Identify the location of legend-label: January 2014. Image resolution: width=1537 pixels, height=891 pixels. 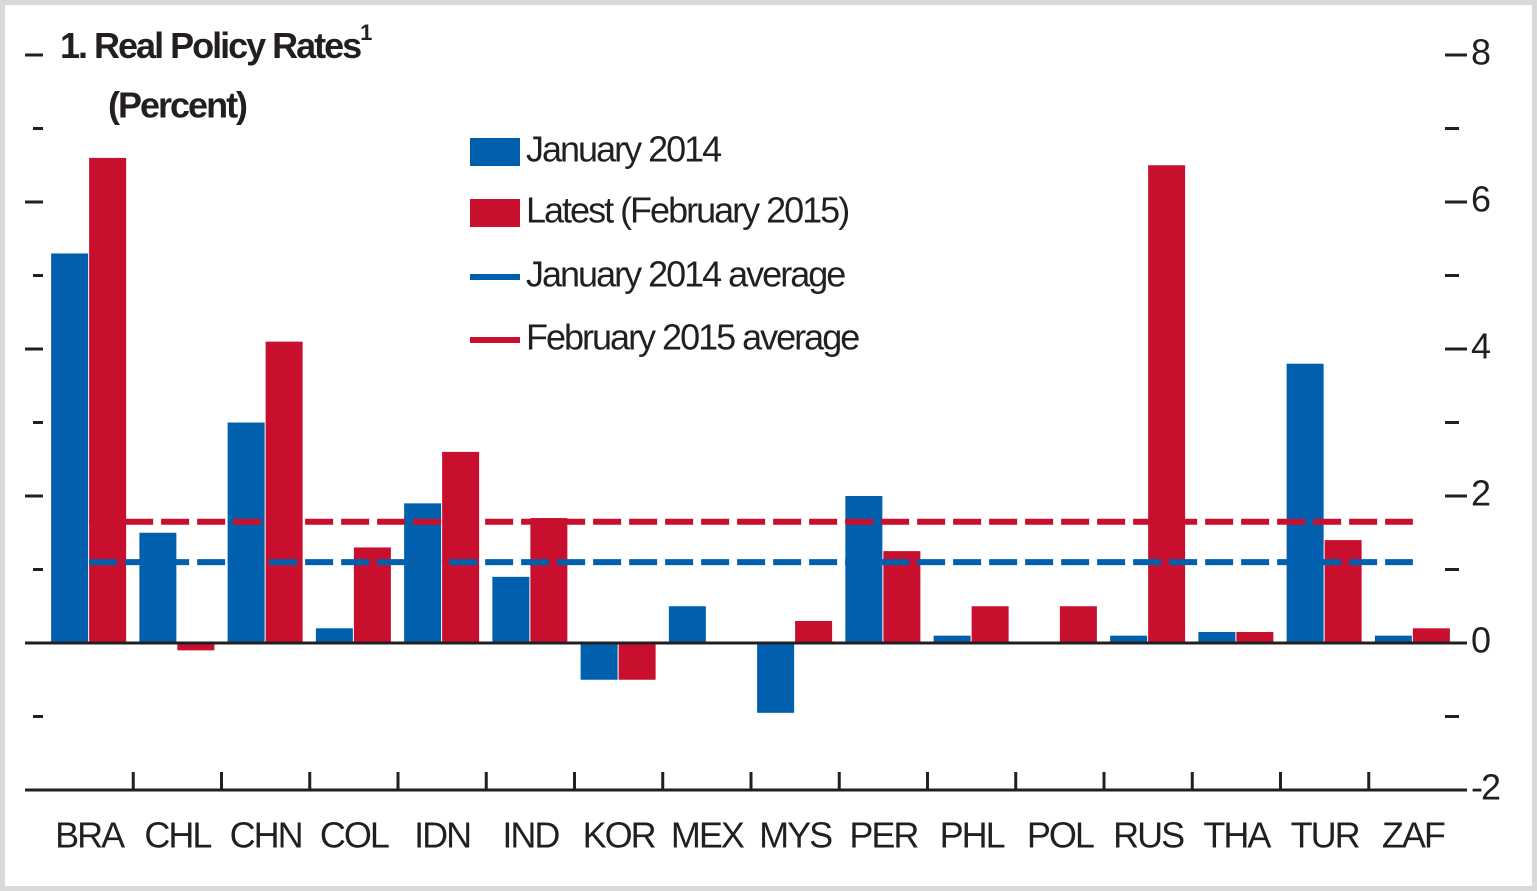
(623, 149).